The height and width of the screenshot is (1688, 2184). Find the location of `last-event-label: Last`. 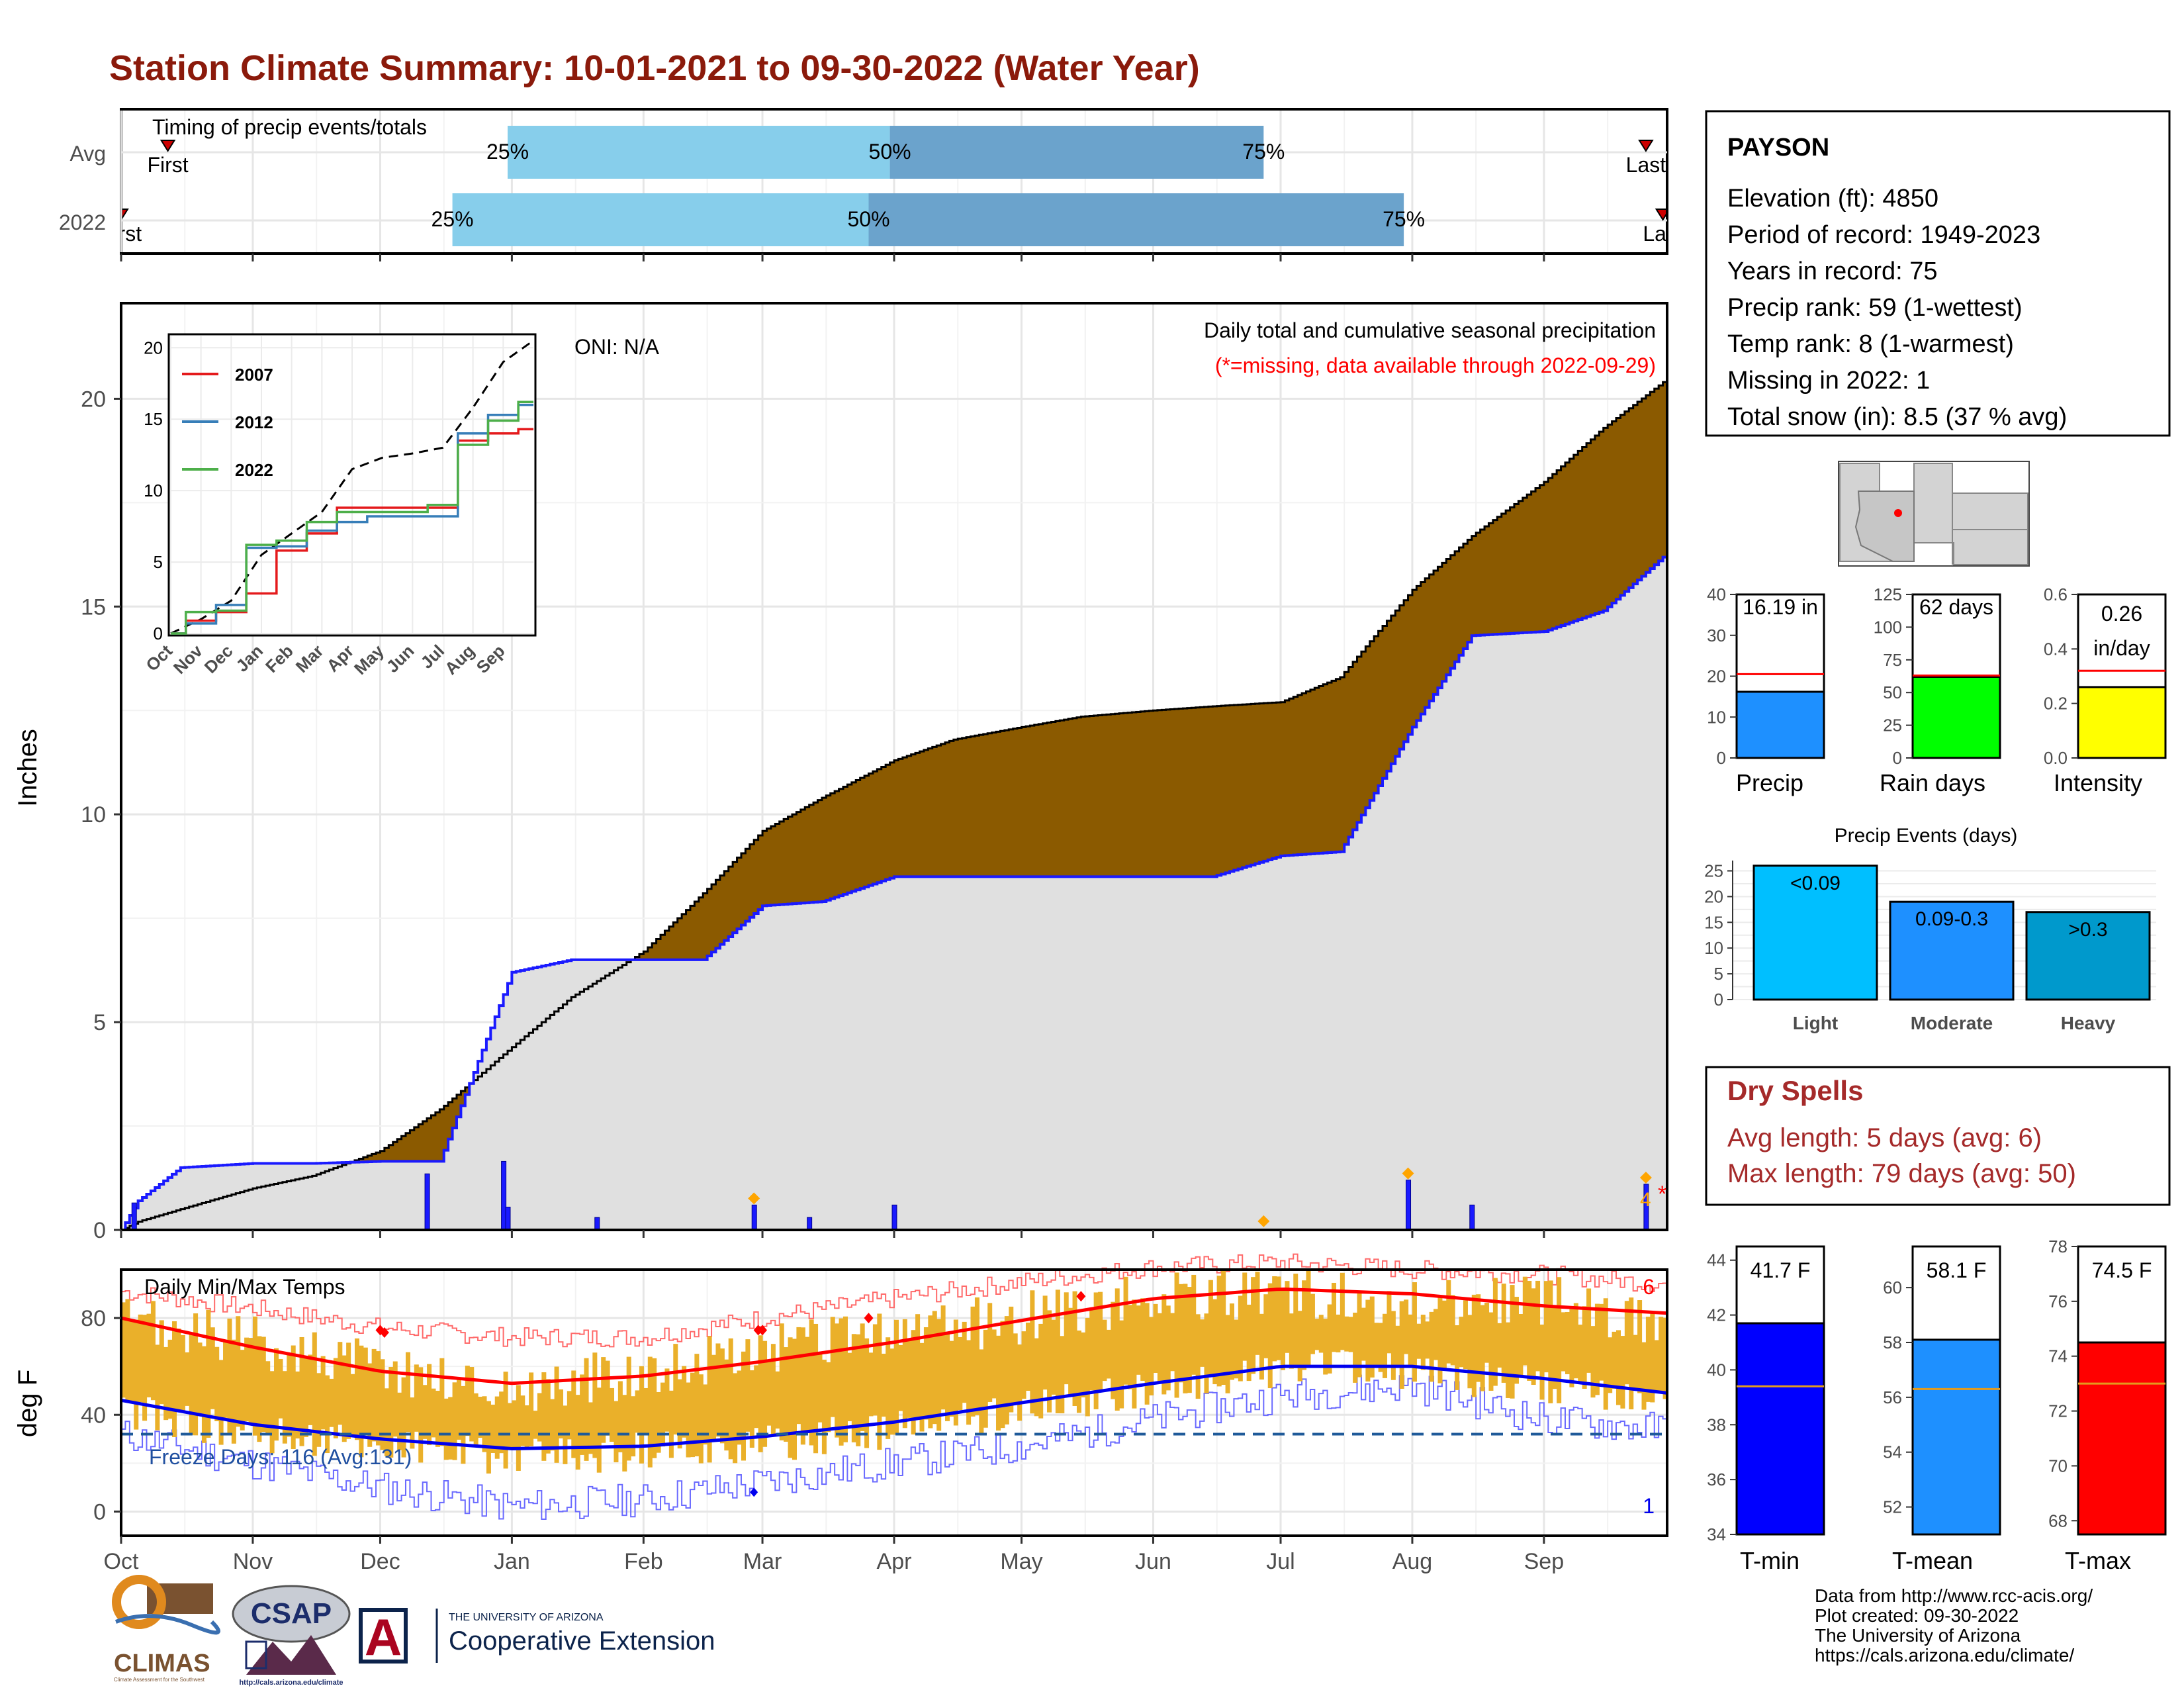

last-event-label: Last is located at coordinates (1646, 165).